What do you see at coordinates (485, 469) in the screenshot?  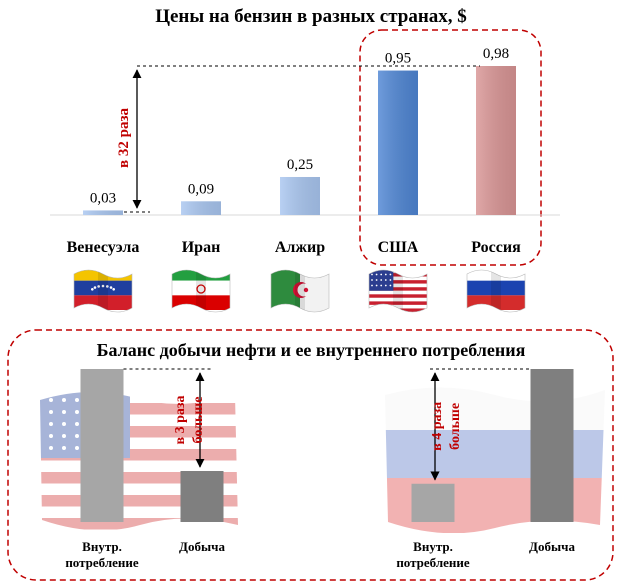 I see `balance-panel-2: Внутр.потребление Добыча в 4 раза больше` at bounding box center [485, 469].